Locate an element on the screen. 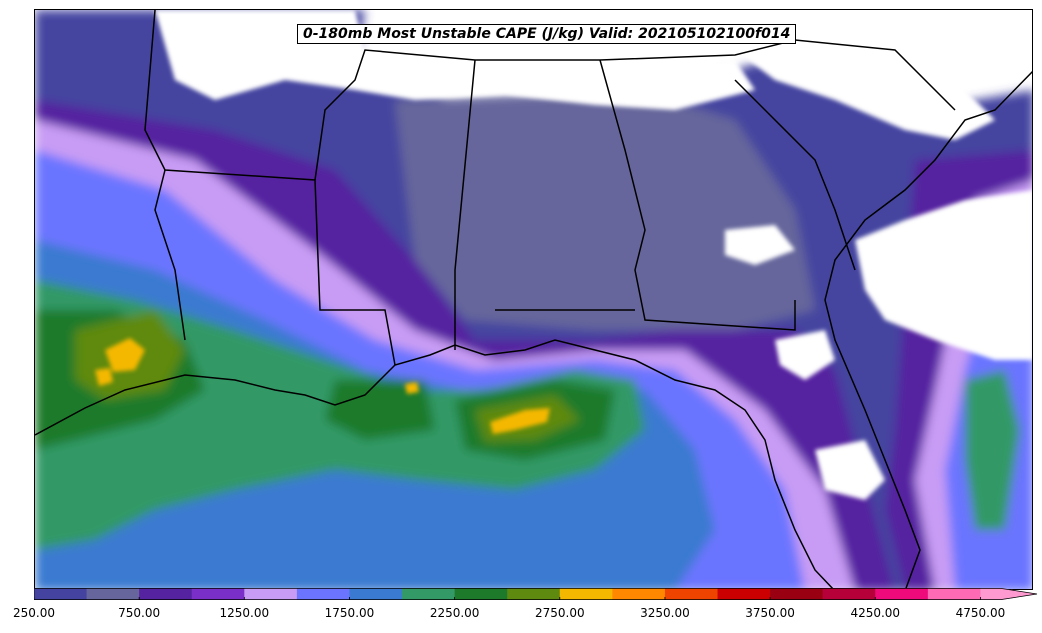 This screenshot has width=1042, height=633. cape-core-texas-small is located at coordinates (104, 377).